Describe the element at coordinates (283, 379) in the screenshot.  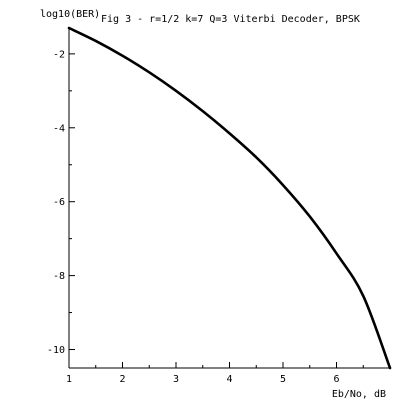
I see `x-tick-label-4: 5` at that location.